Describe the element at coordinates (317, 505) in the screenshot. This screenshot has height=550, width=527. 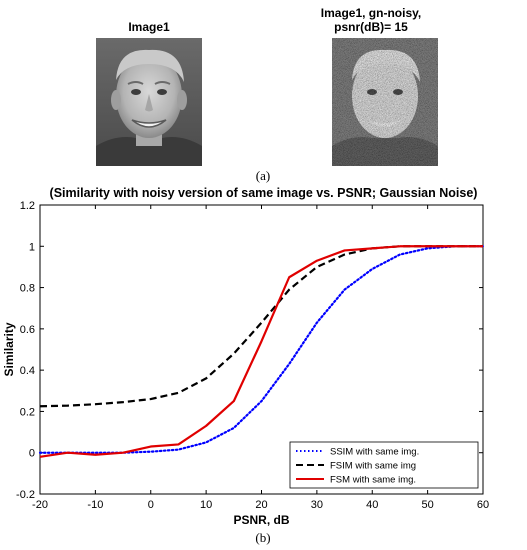
I see `x-tick-label: 30` at that location.